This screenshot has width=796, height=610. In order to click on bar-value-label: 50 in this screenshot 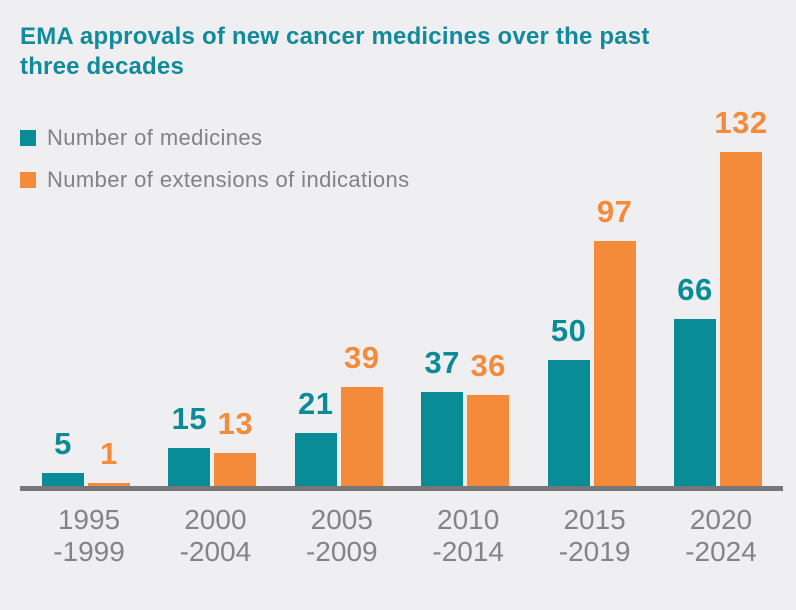, I will do `click(568, 330)`.